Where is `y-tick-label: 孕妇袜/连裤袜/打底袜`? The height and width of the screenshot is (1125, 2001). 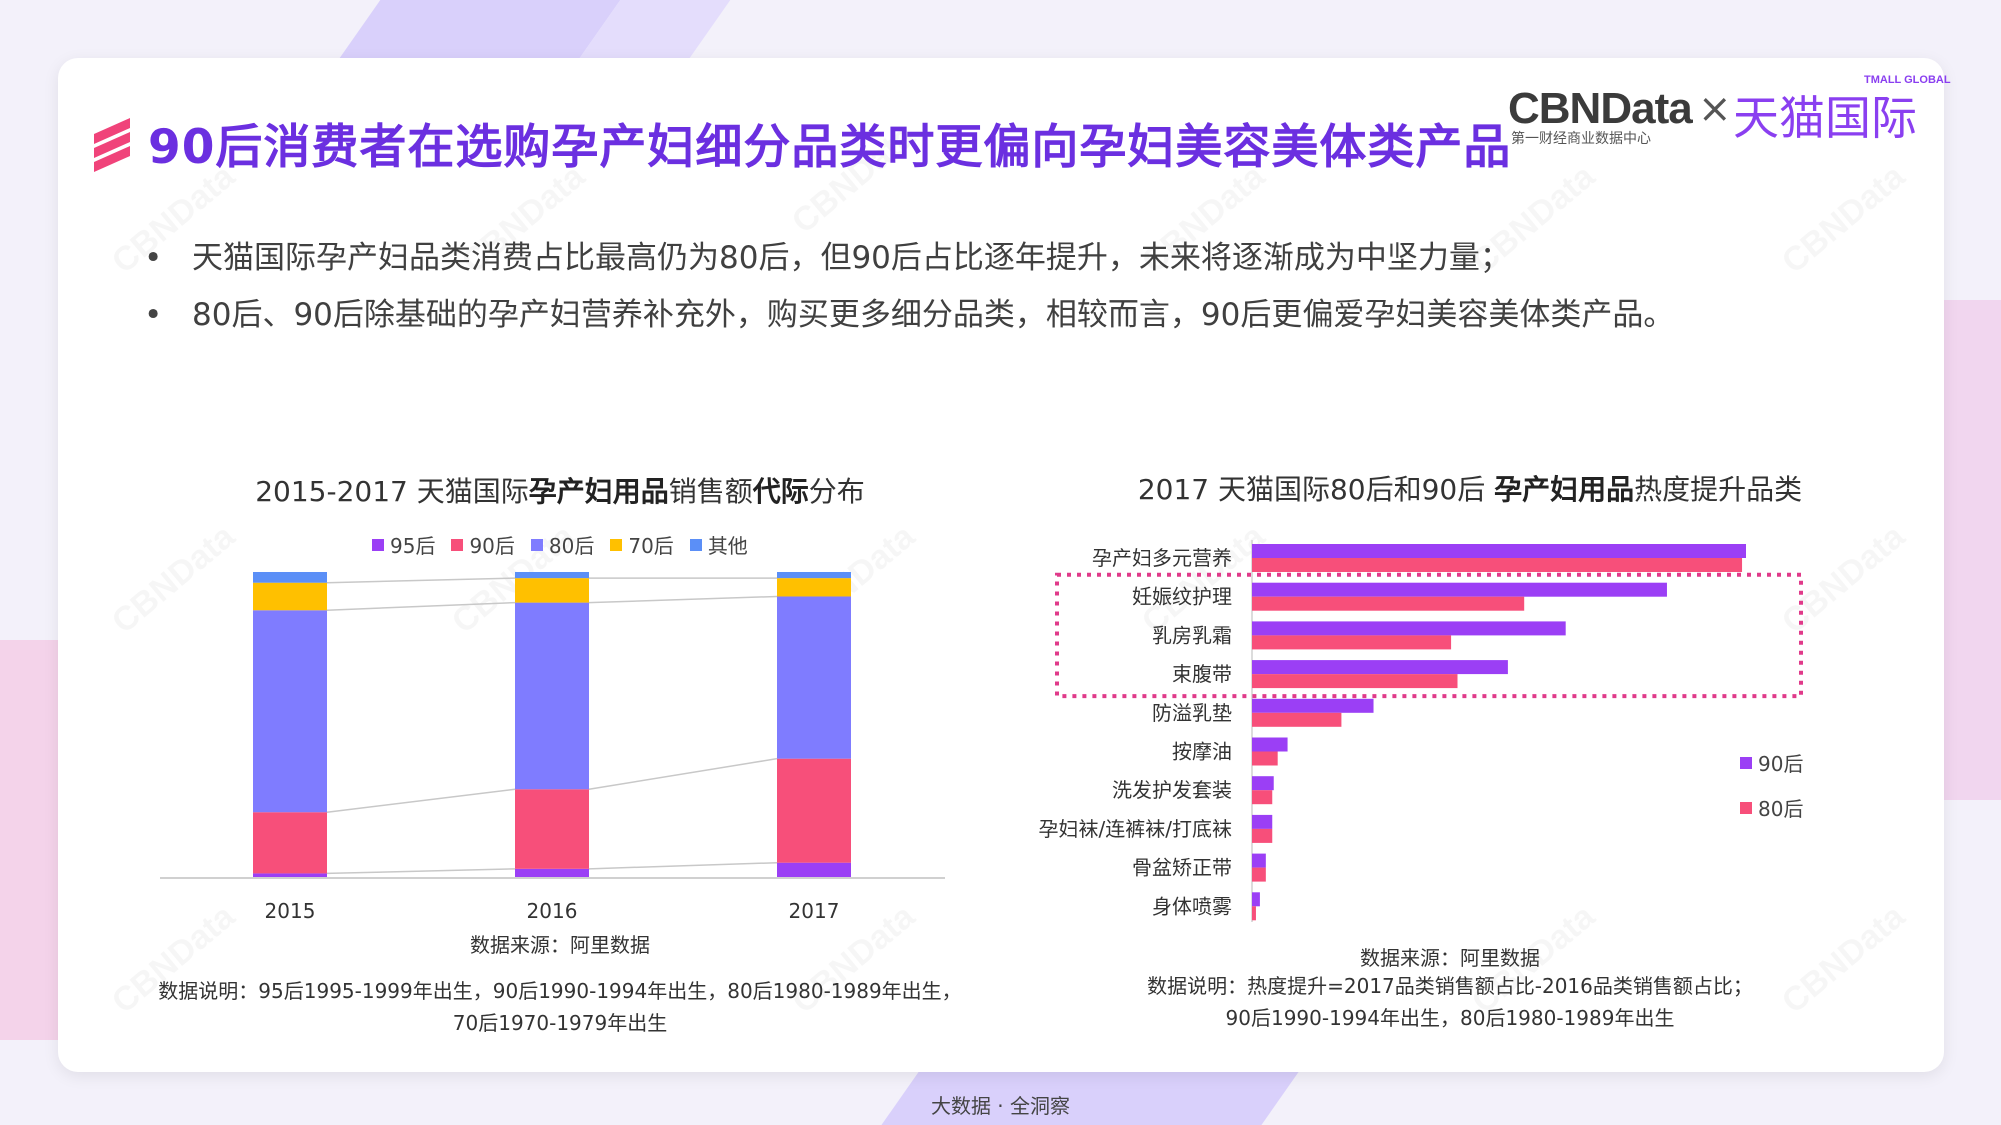 y-tick-label: 孕妇袜/连裤袜/打底袜 is located at coordinates (1135, 829).